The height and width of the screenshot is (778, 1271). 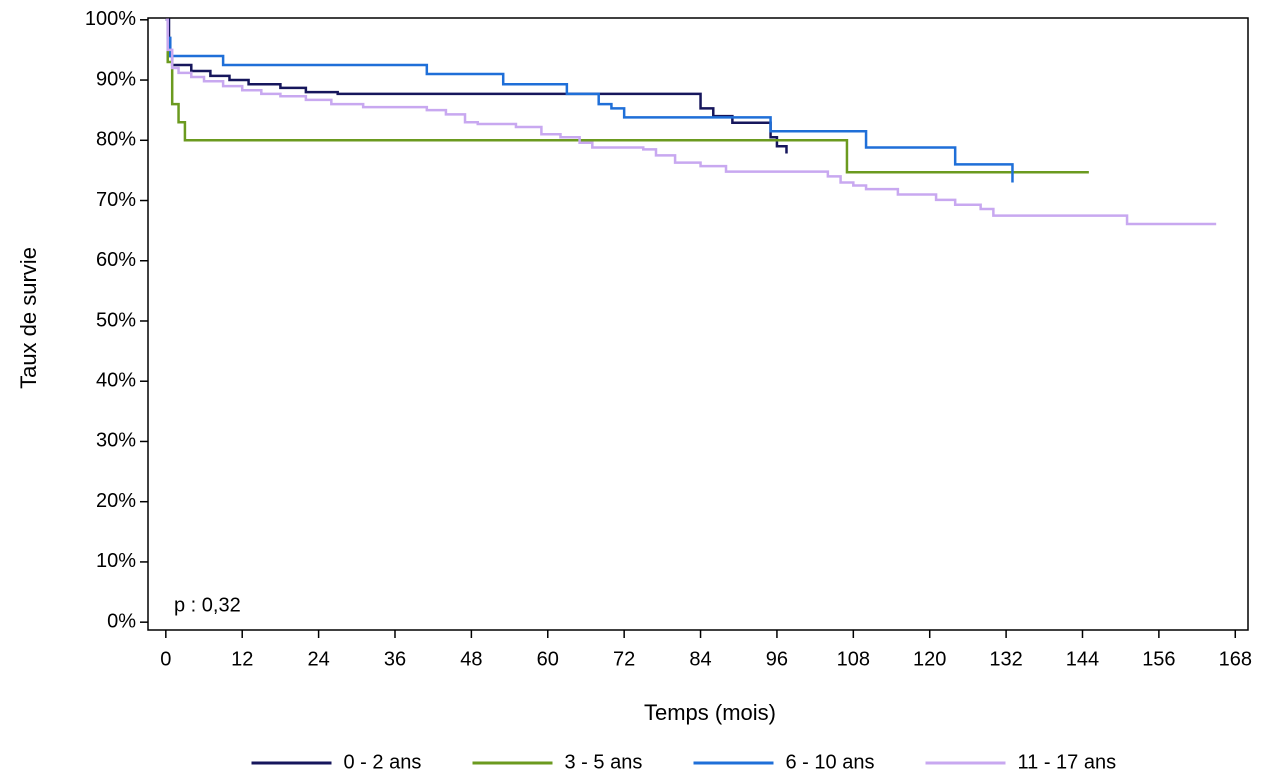 I want to click on x-tick-label: 84, so click(x=700, y=659).